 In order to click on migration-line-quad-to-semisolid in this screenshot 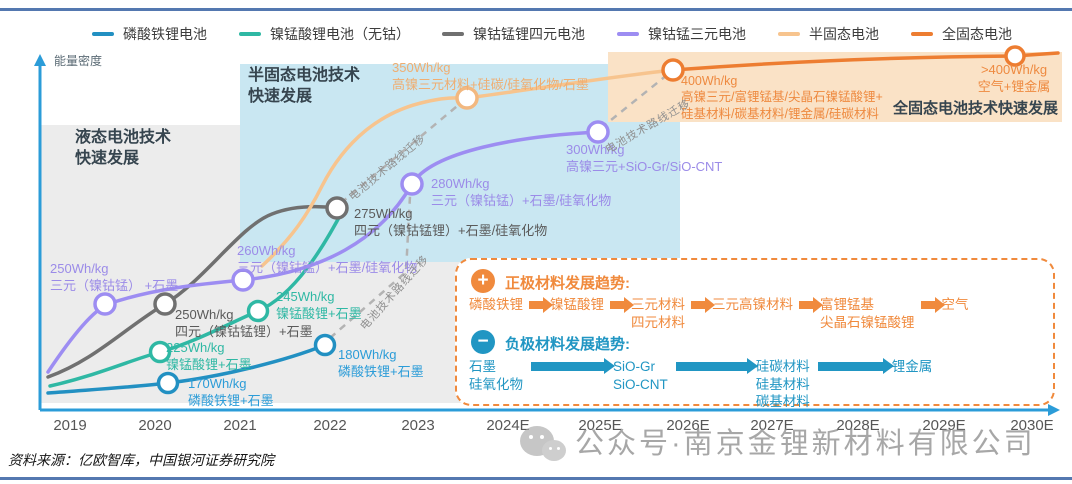, I will do `click(401, 152)`.